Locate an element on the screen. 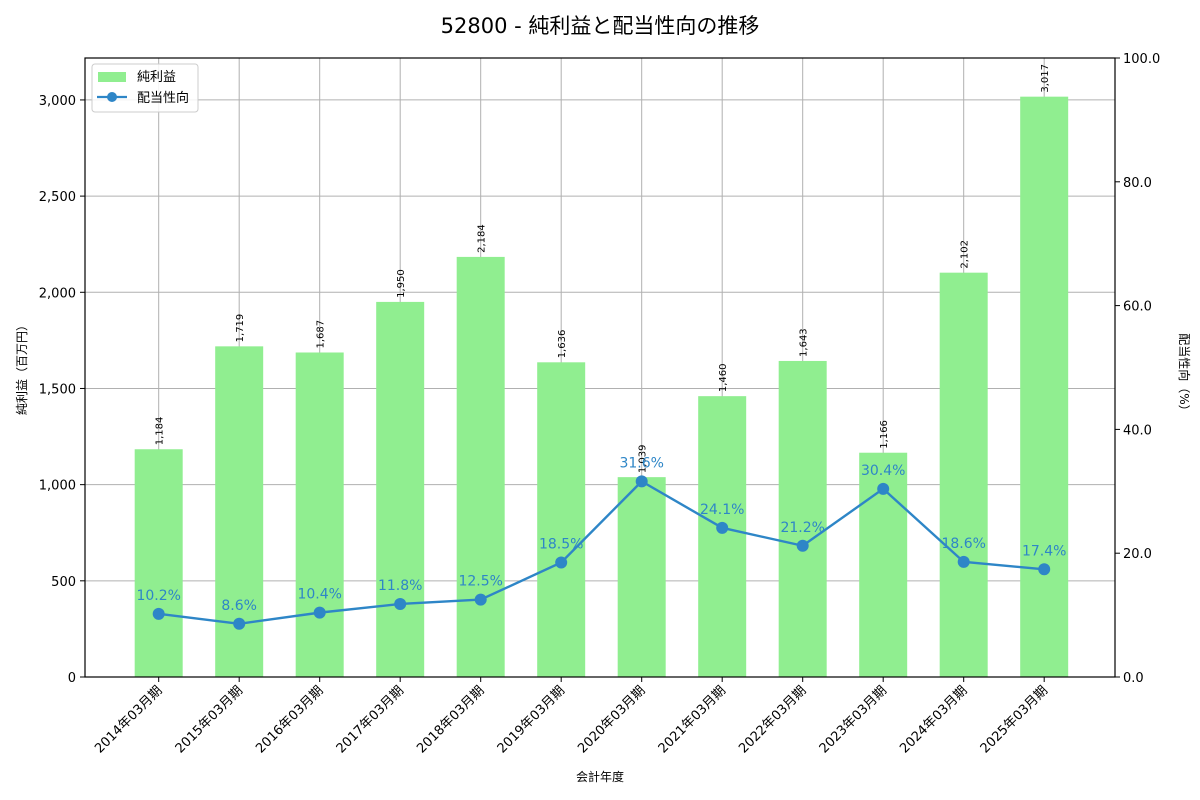  legend-marker-icon is located at coordinates (112, 97).